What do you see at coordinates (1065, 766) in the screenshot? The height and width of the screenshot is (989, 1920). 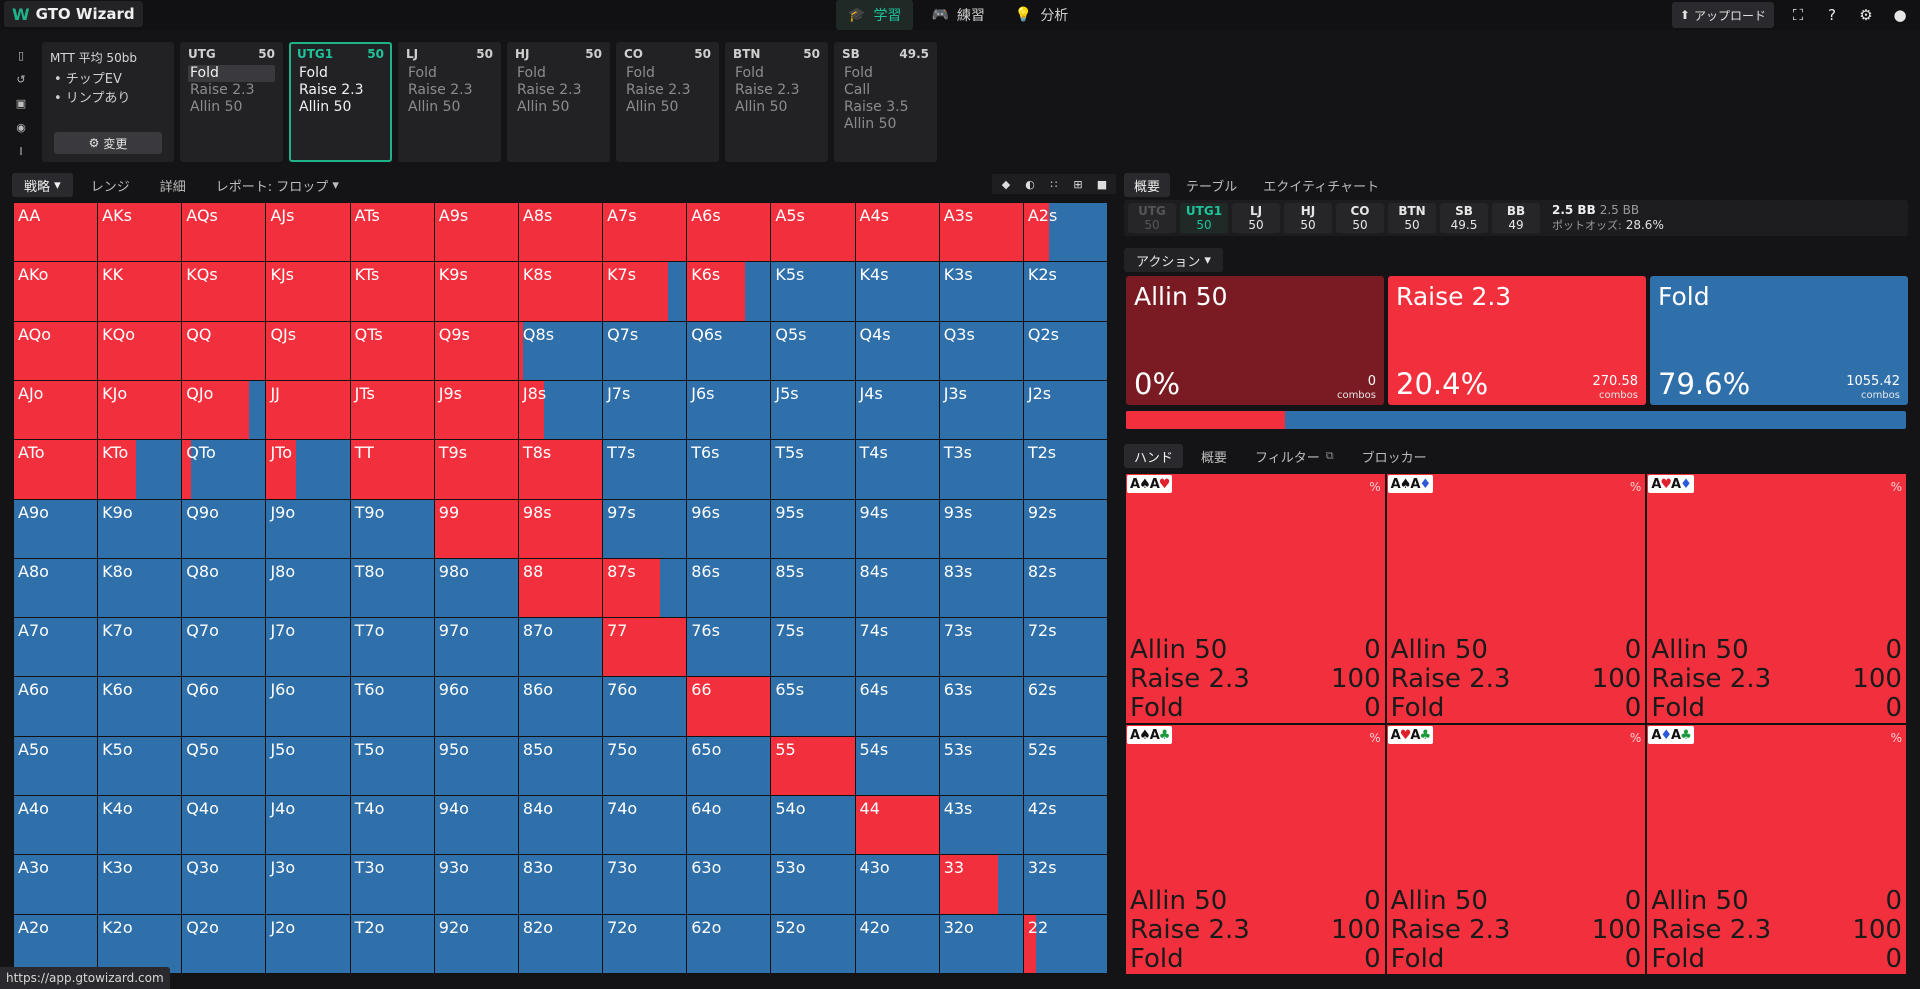 I see `hand-cell-52s: 52s` at bounding box center [1065, 766].